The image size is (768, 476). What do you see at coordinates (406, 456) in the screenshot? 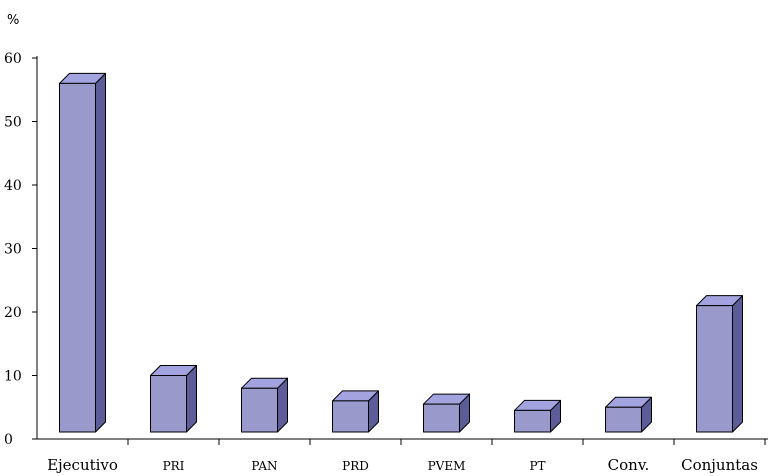
I see `x-axis-ticks: Ejecutivo PRI PAN PRD PVEM PT Conv. Conjuntas` at bounding box center [406, 456].